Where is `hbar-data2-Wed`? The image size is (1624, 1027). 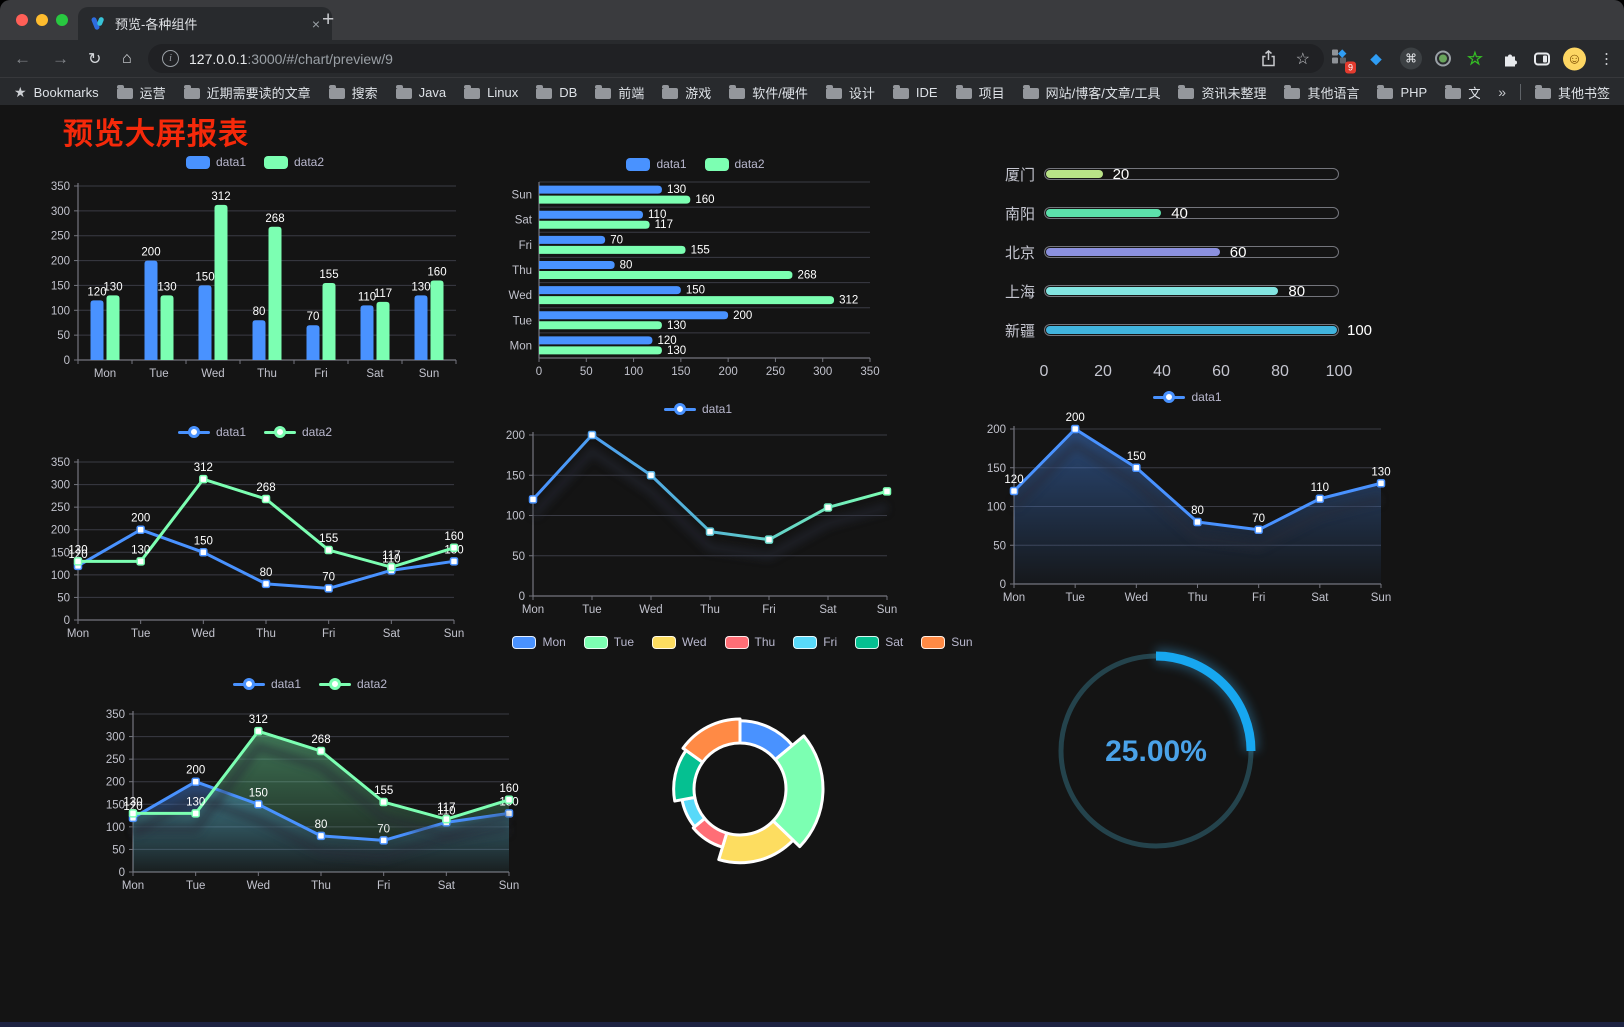 hbar-data2-Wed is located at coordinates (687, 300).